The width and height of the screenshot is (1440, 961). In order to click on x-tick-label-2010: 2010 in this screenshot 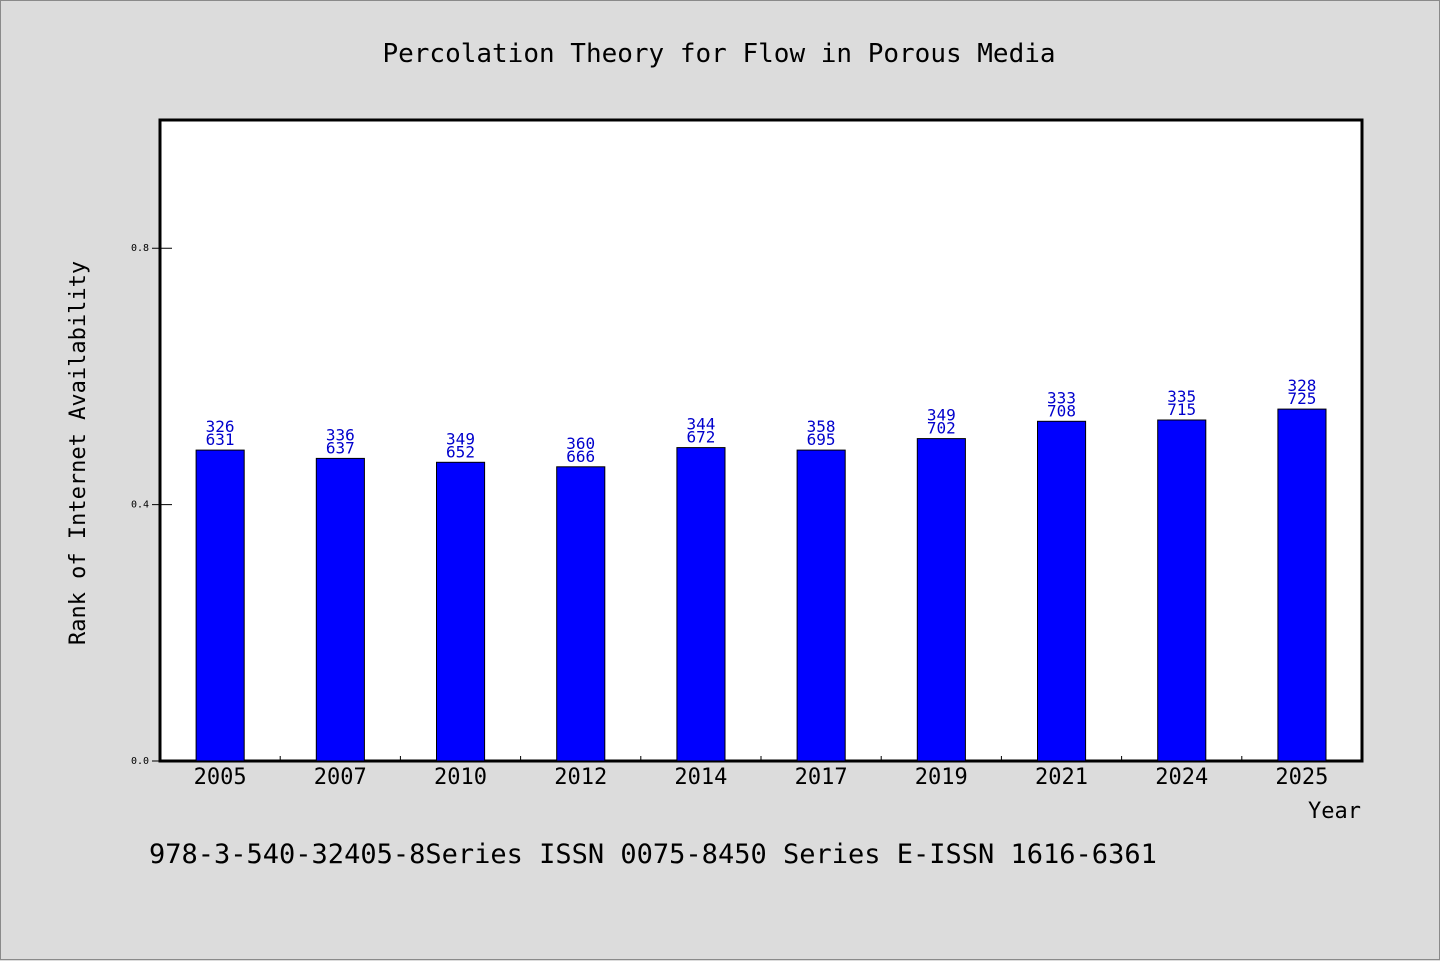, I will do `click(460, 777)`.